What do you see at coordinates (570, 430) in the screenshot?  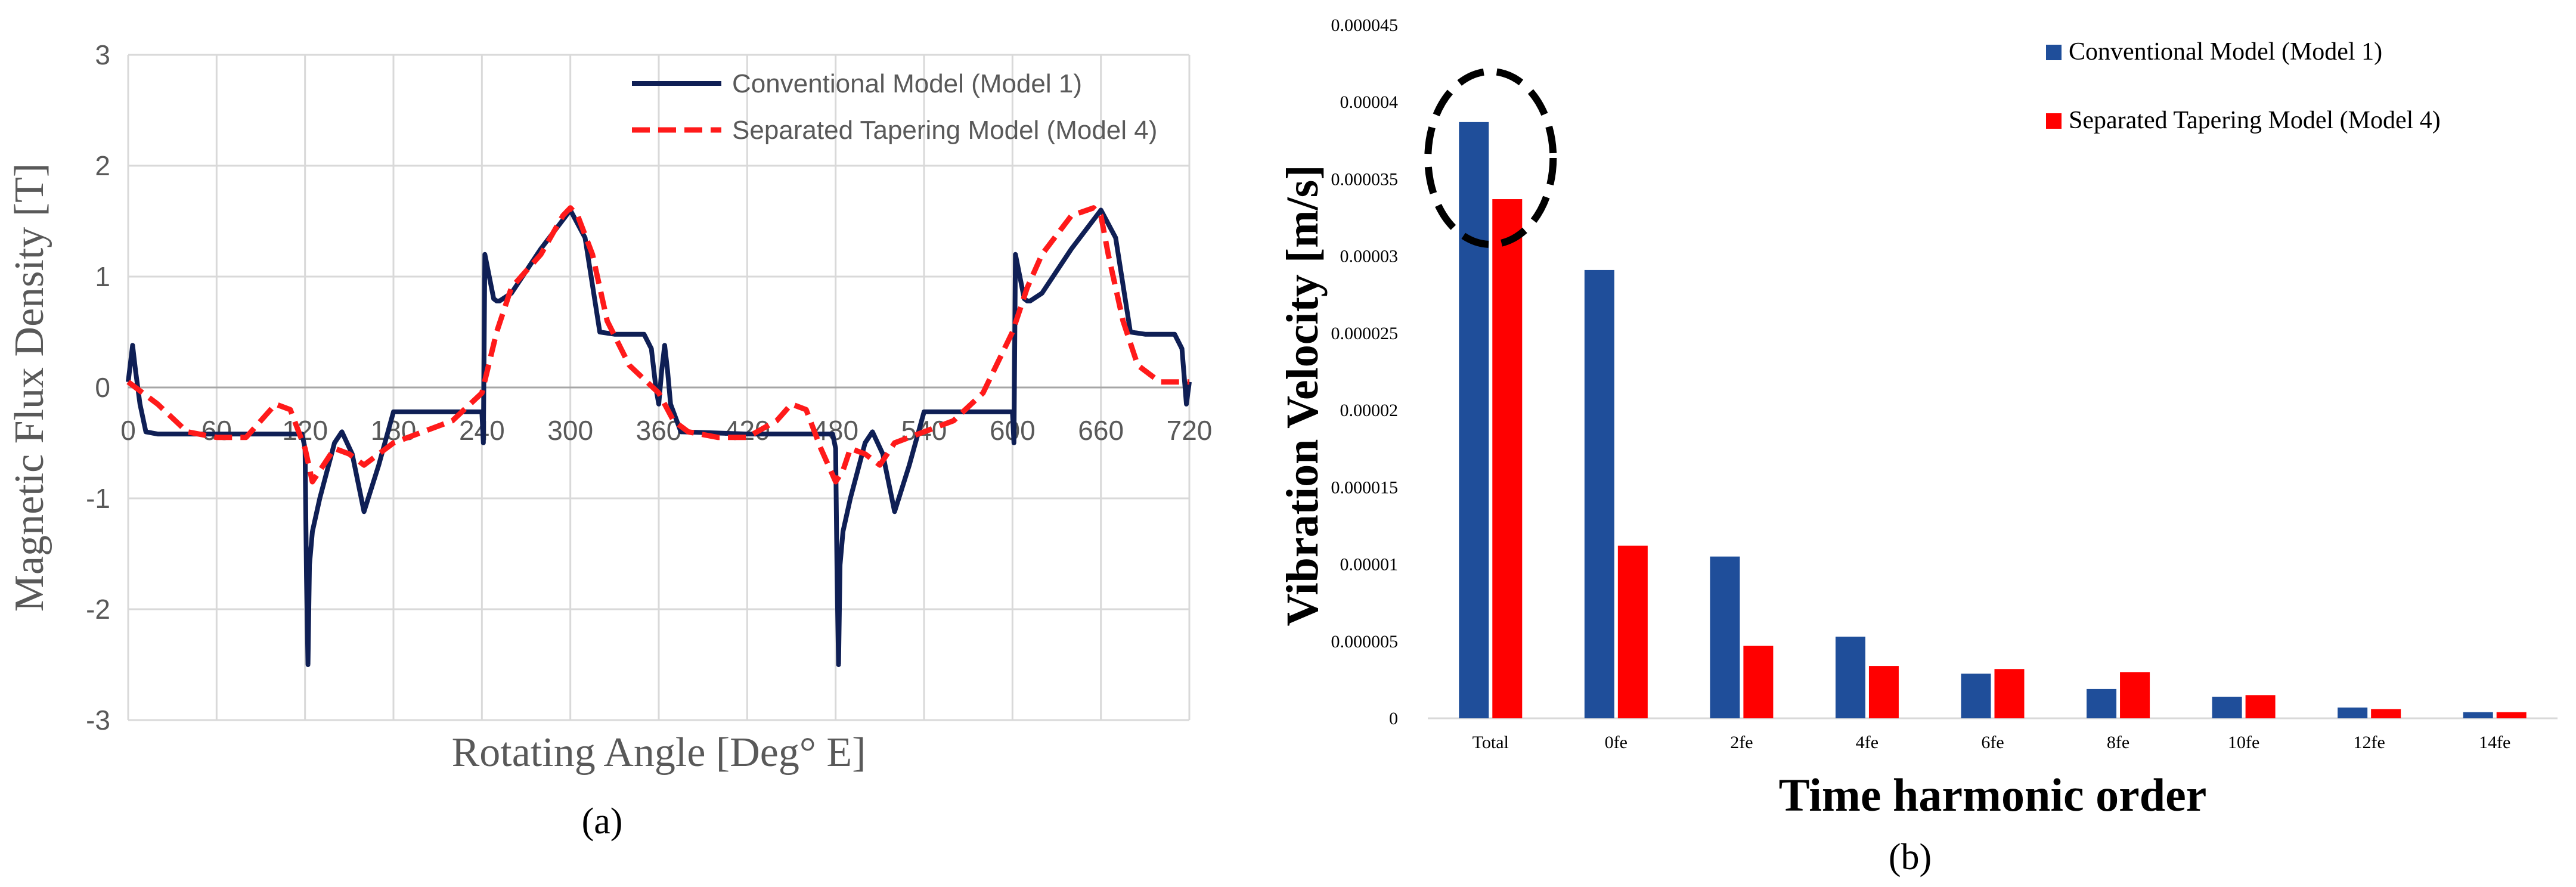 I see `x-tick-label: 300` at bounding box center [570, 430].